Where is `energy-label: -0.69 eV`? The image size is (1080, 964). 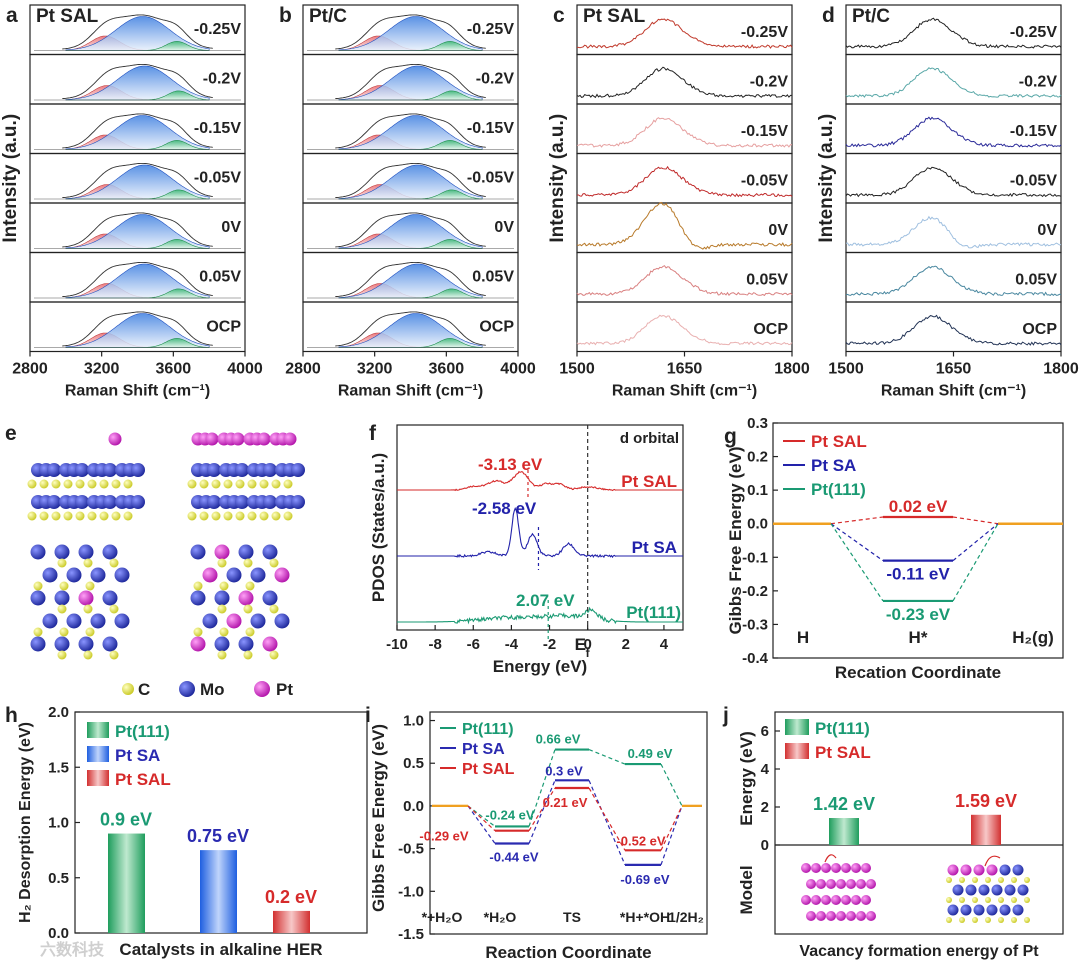
energy-label: -0.69 eV is located at coordinates (644, 879).